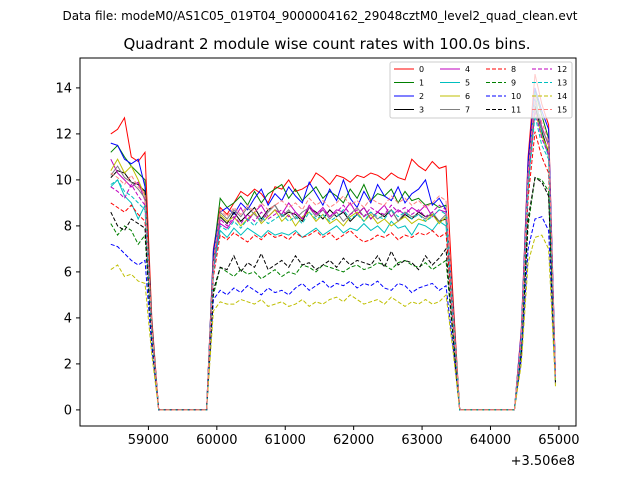 The height and width of the screenshot is (485, 640). What do you see at coordinates (148, 440) in the screenshot?
I see `x-tick-label: 59000` at bounding box center [148, 440].